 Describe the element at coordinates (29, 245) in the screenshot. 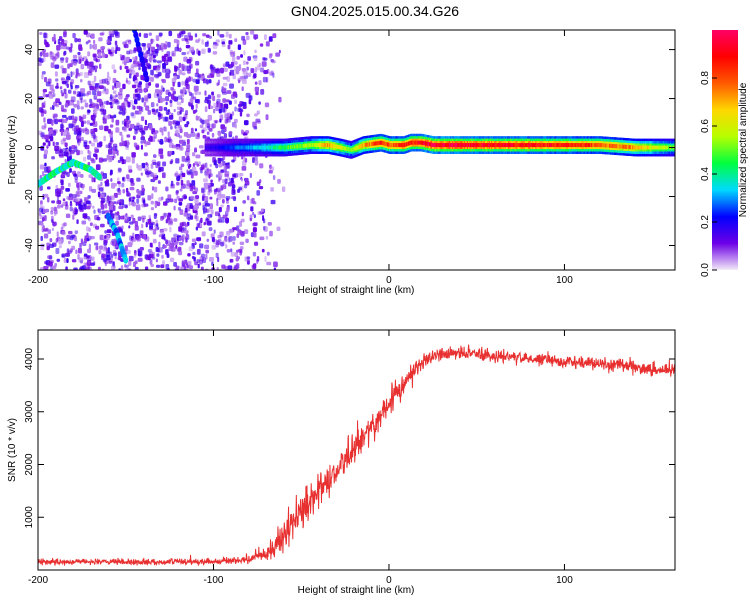

I see `y-tick-label: -40` at that location.